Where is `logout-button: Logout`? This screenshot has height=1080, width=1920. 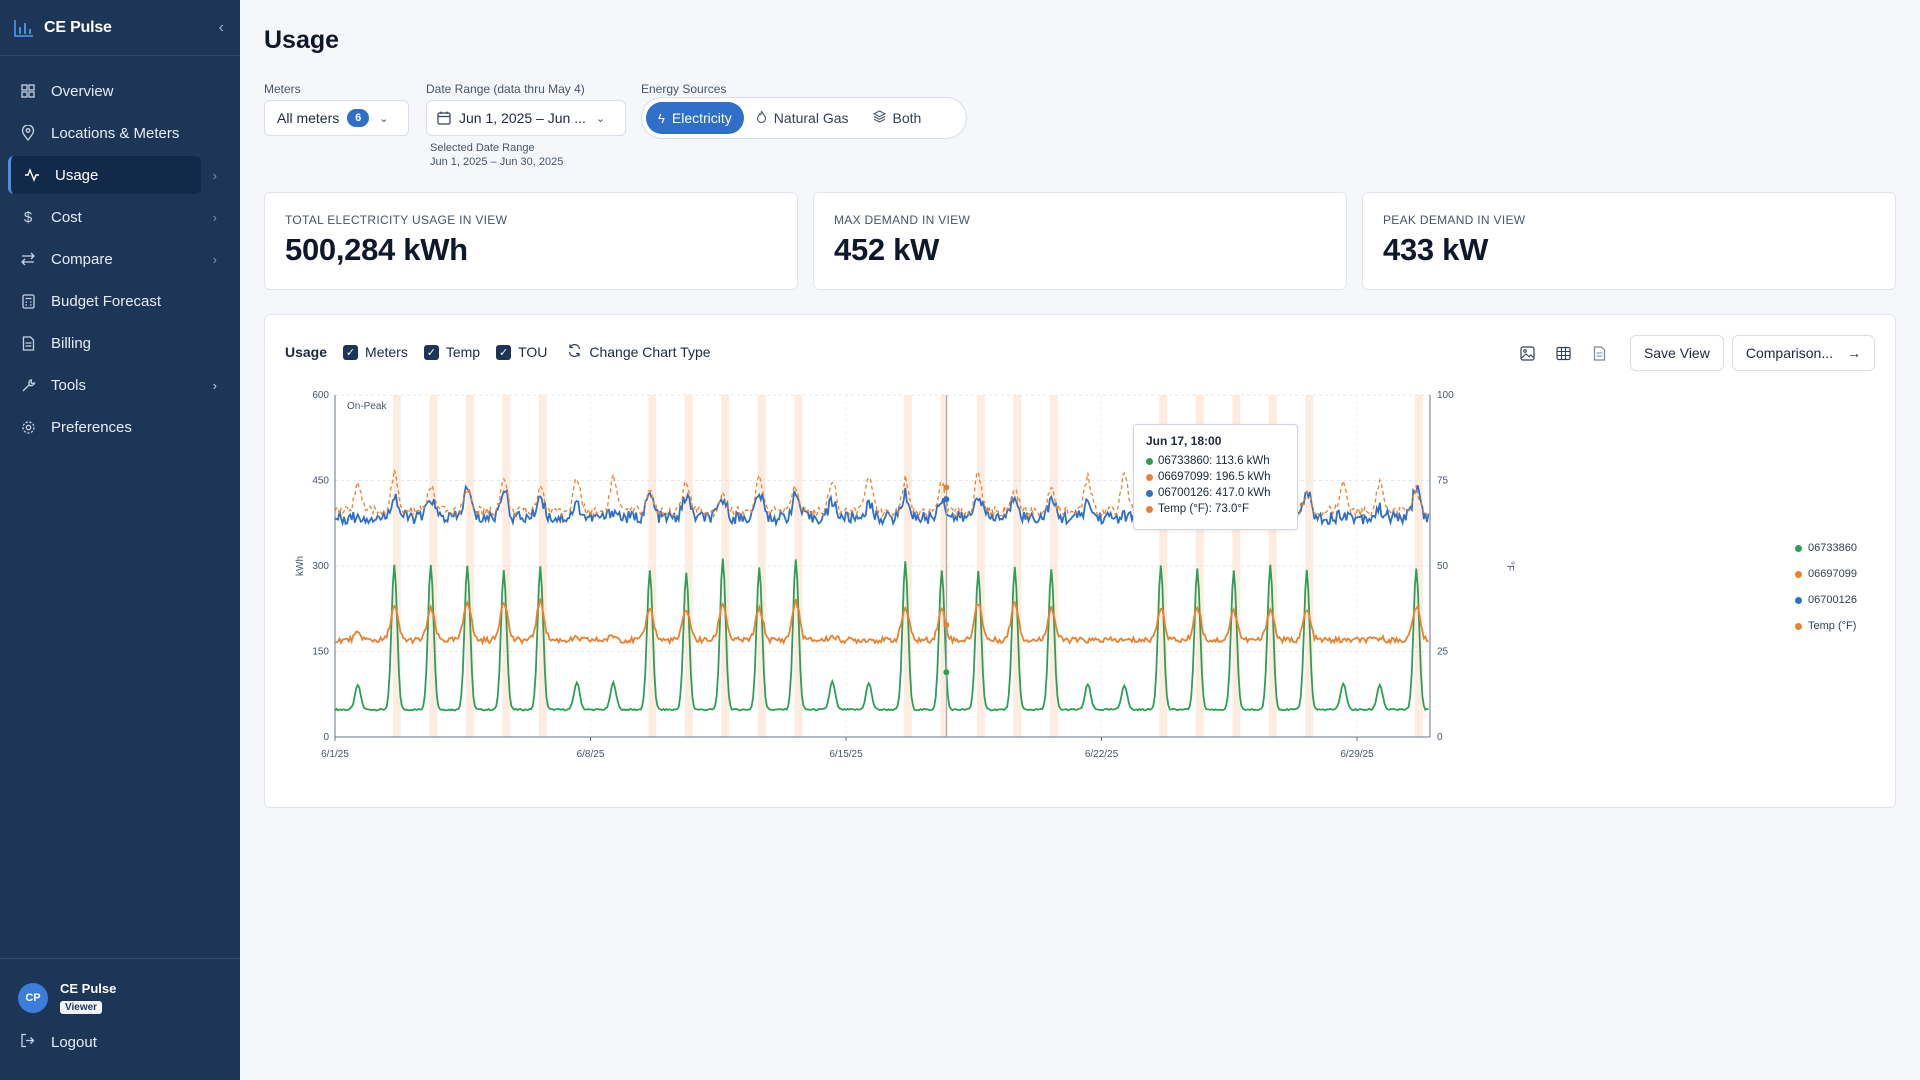
logout-button: Logout is located at coordinates (120, 1033).